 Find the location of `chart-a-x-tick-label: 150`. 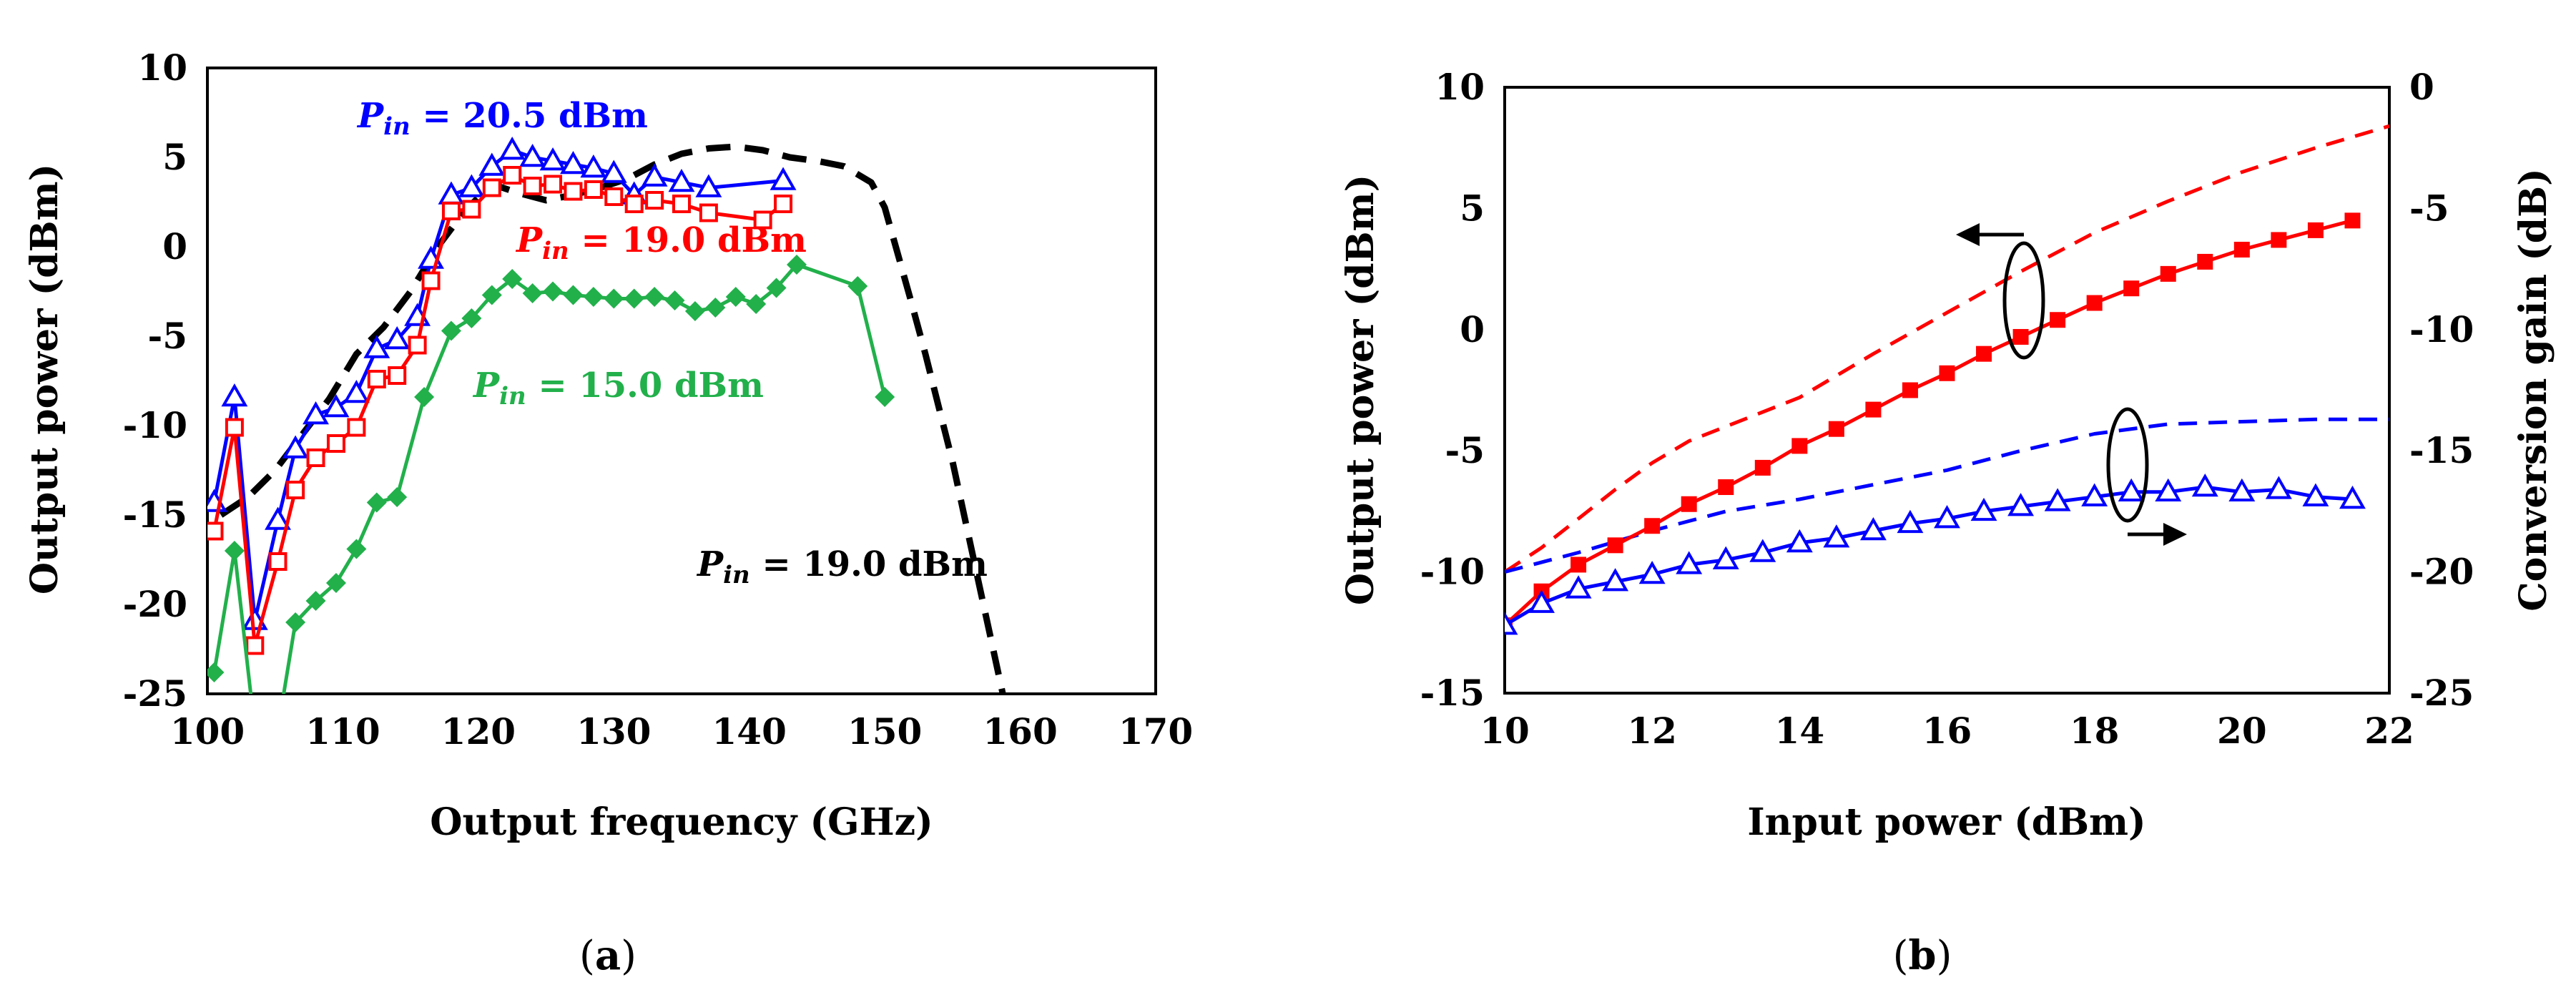

chart-a-x-tick-label: 150 is located at coordinates (884, 731).